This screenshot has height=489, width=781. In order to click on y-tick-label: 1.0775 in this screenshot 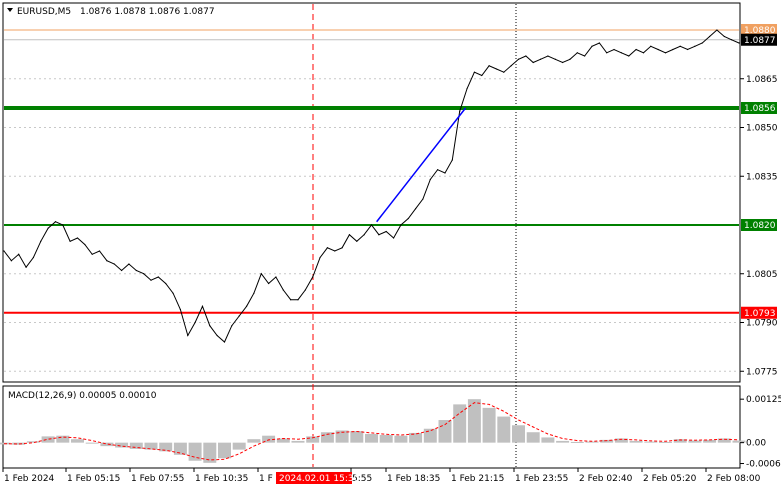, I will do `click(762, 372)`.